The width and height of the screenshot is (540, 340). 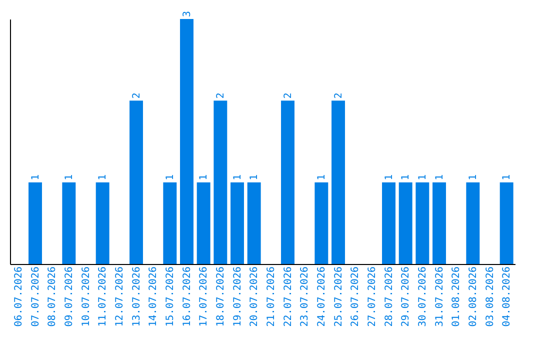 What do you see at coordinates (154, 296) in the screenshot?
I see `x-tick-label: 14.07.2026` at bounding box center [154, 296].